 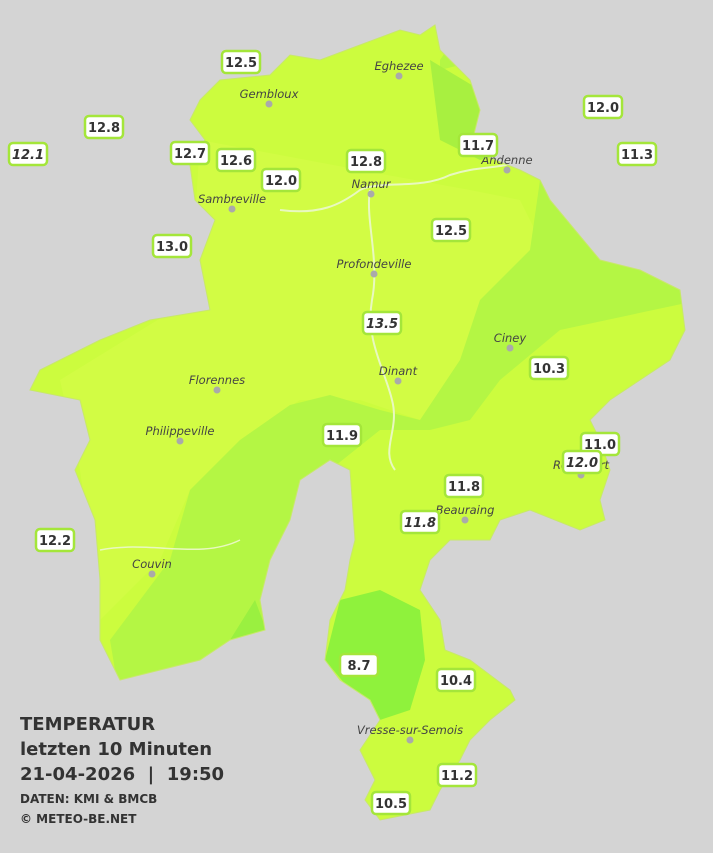 I want to click on station: 12.8, so click(x=366, y=161).